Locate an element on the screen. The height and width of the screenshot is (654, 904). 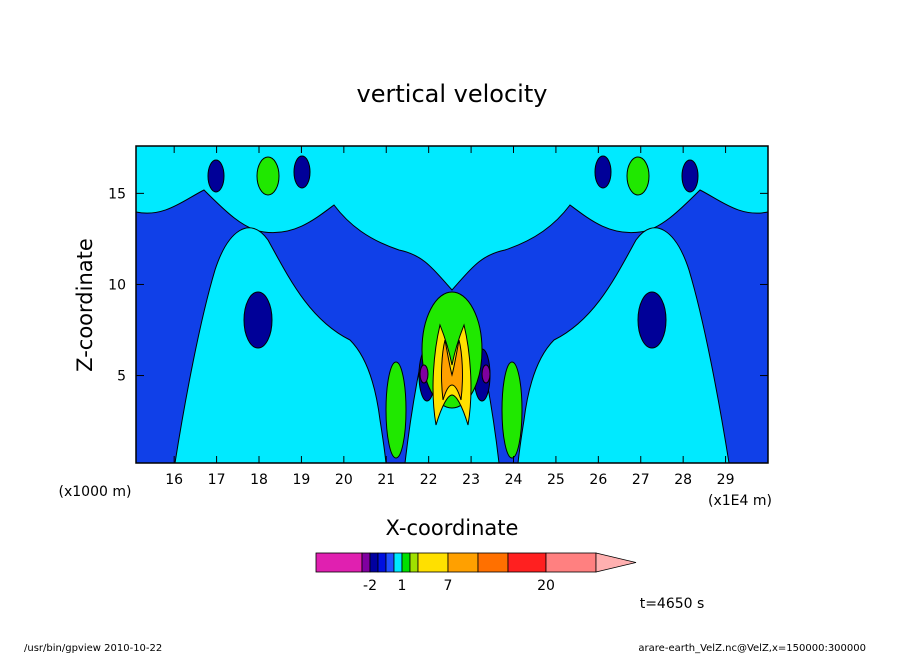
y-axis-label: Z-coordinate is located at coordinates (85, 305).